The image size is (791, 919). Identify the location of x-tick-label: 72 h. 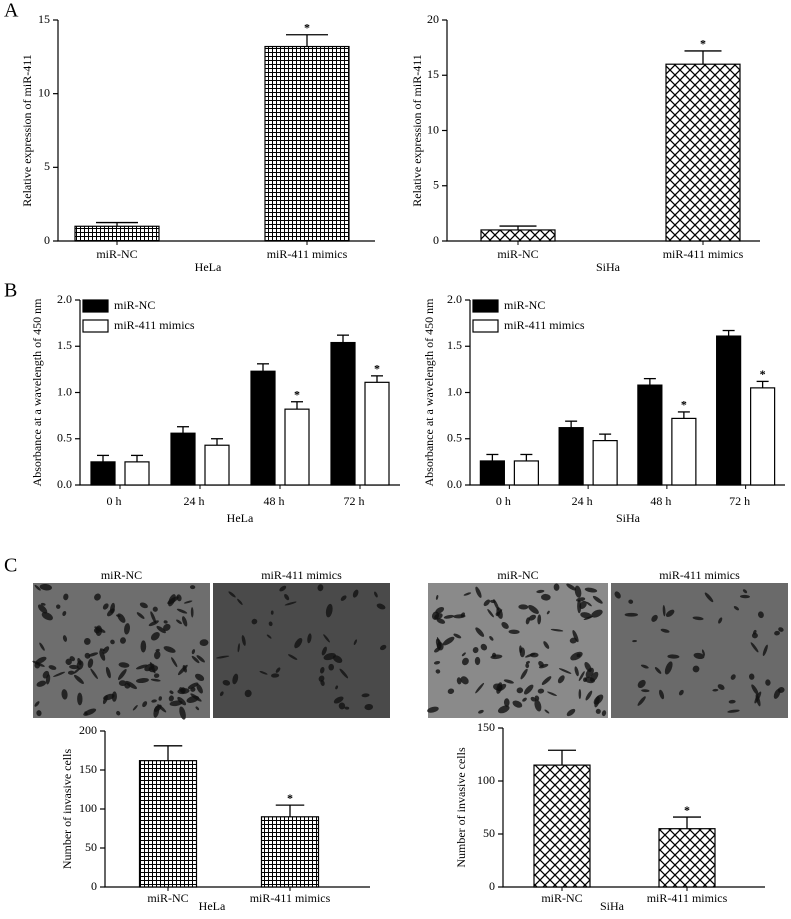
(739, 501).